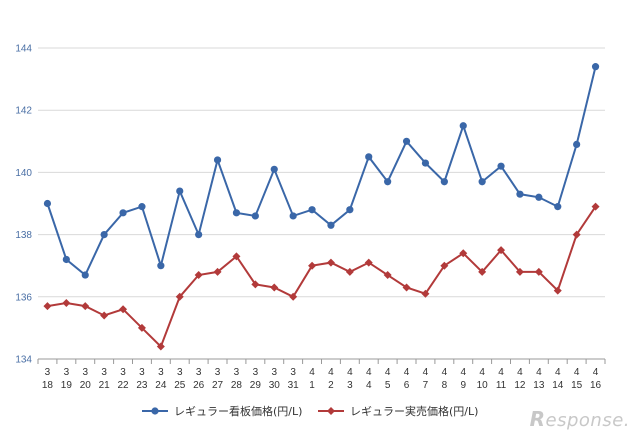 The image size is (640, 439). What do you see at coordinates (105, 385) in the screenshot?
I see `x-tick-day: 21` at bounding box center [105, 385].